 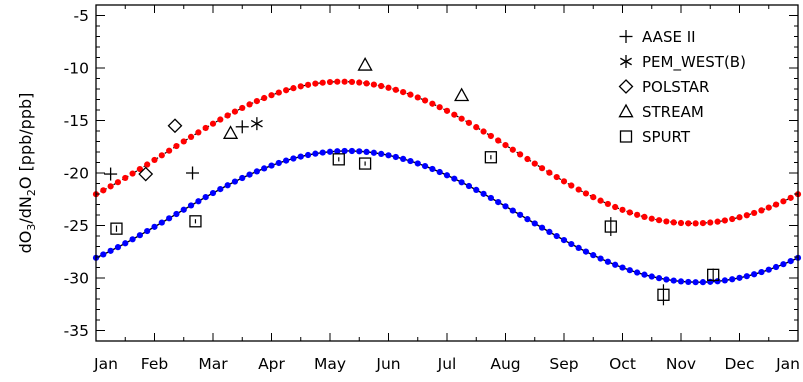 What do you see at coordinates (76, 226) in the screenshot?
I see `y-tick-label: -25` at bounding box center [76, 226].